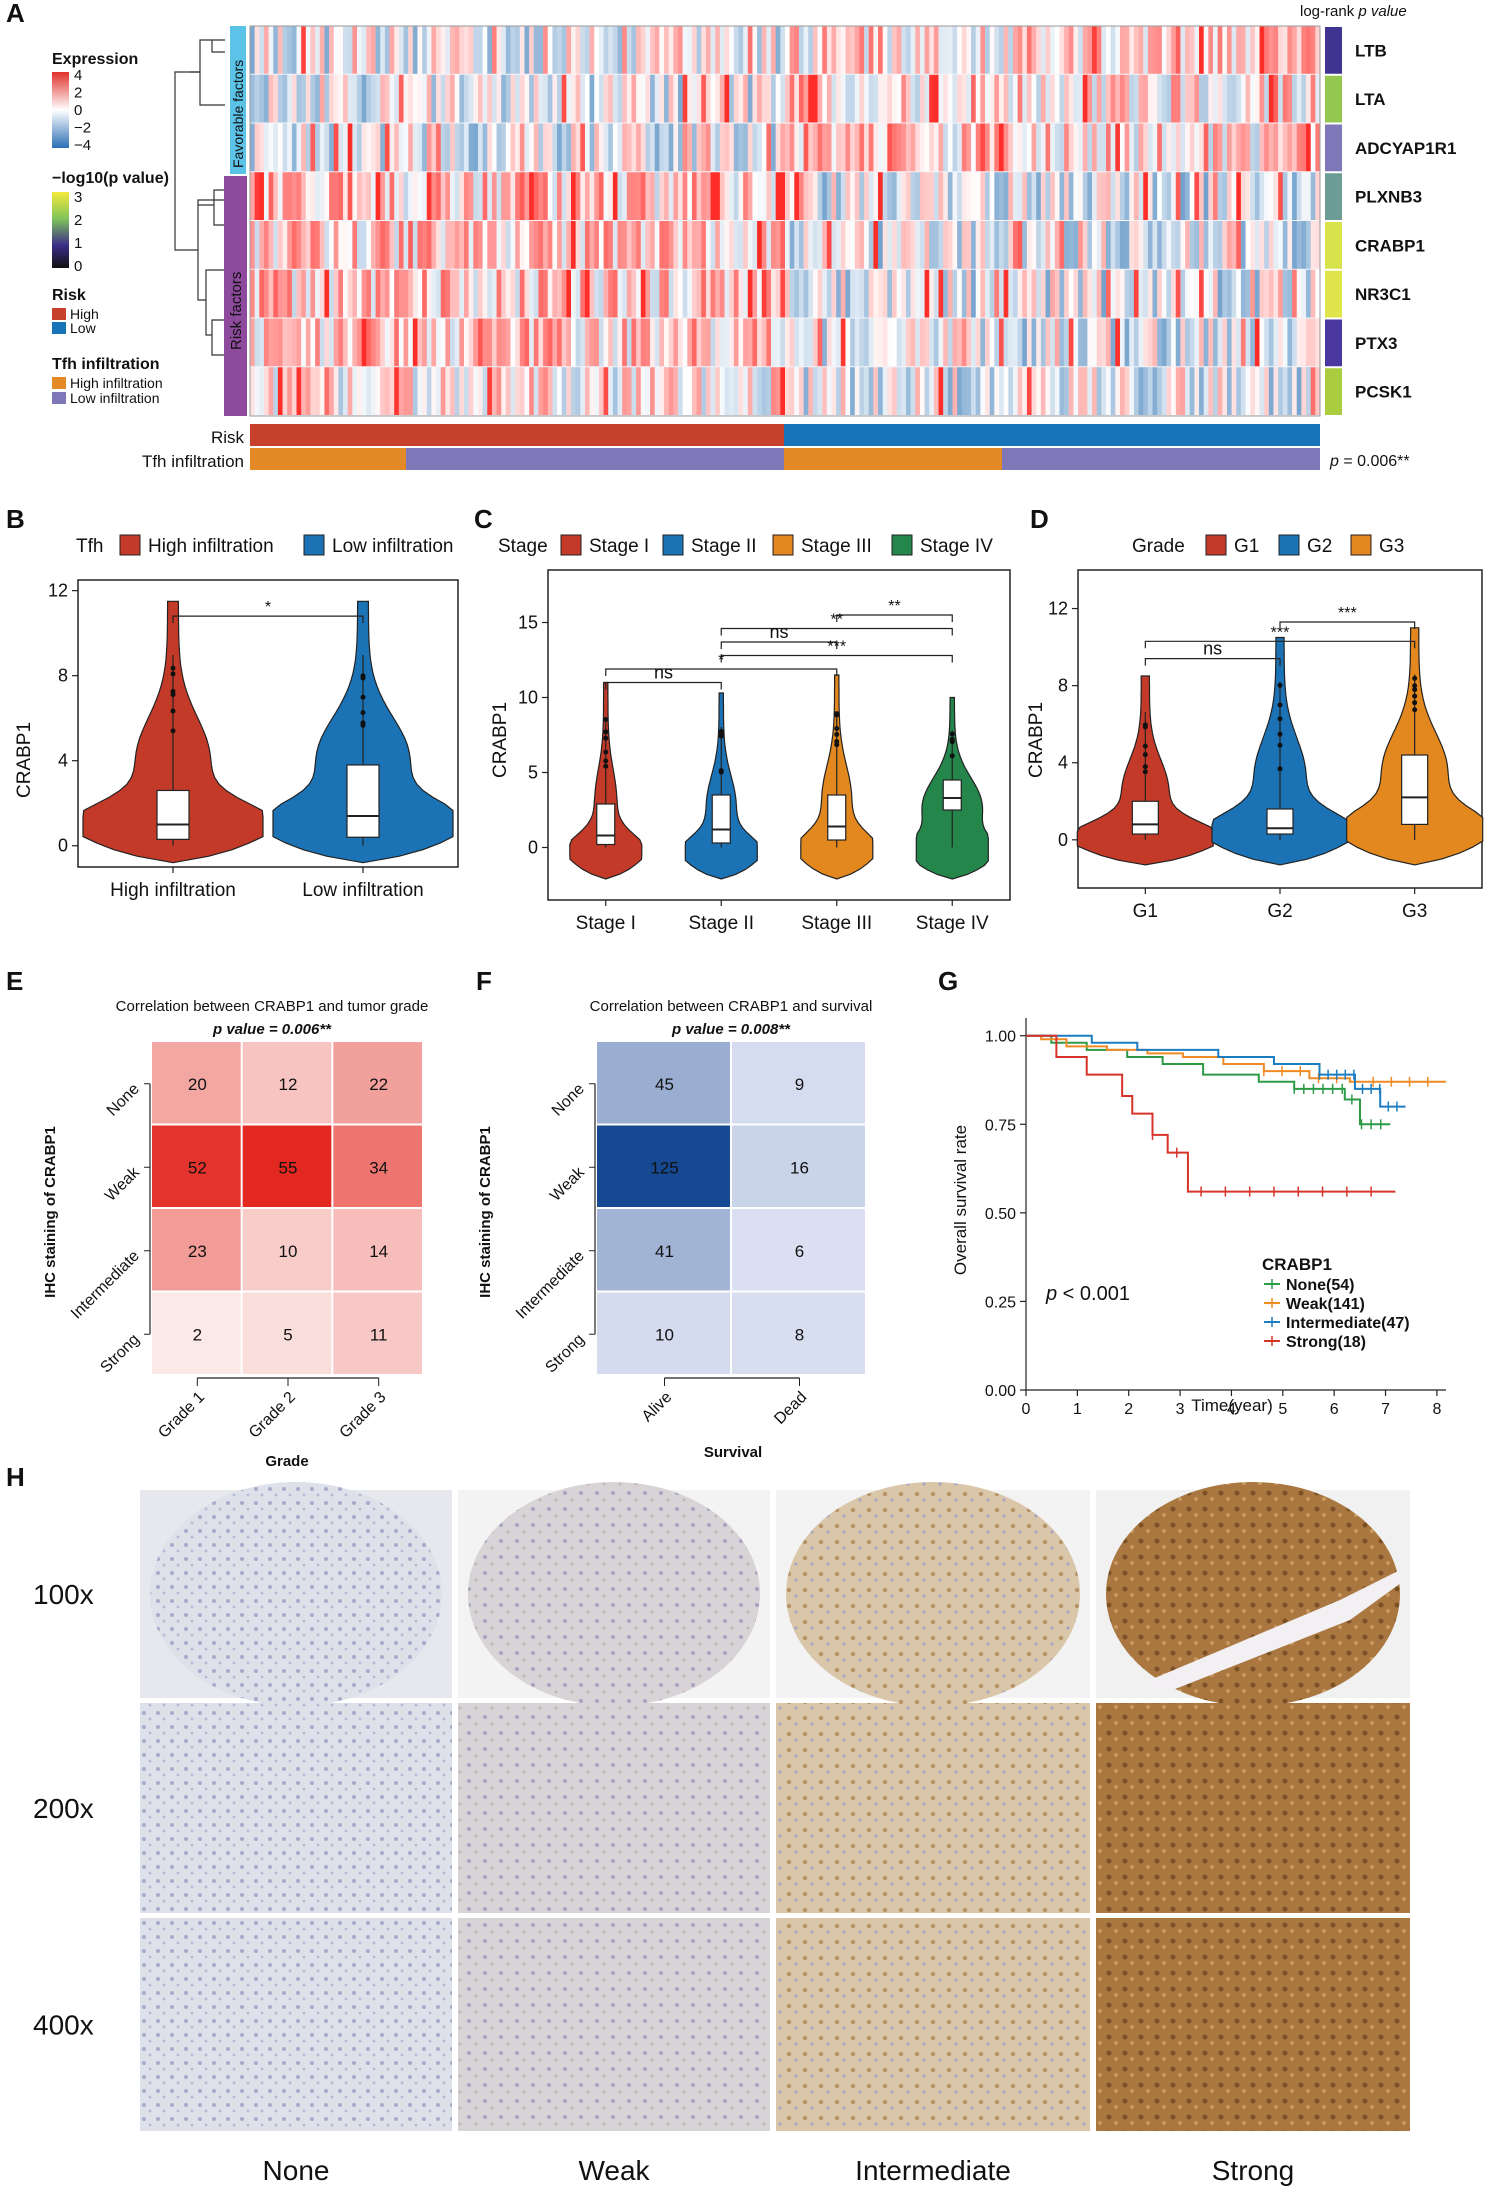 Image resolution: width=1488 pixels, height=2191 pixels. What do you see at coordinates (1212, 649) in the screenshot?
I see `significance-label: ns` at bounding box center [1212, 649].